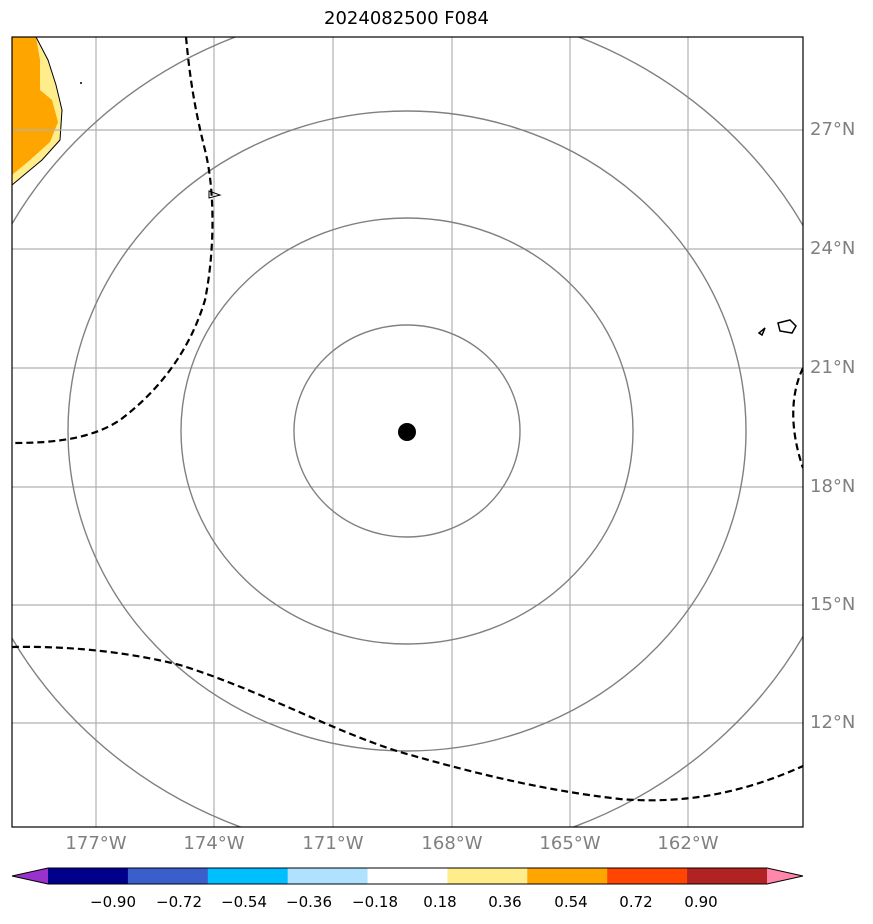 The width and height of the screenshot is (873, 924). I want to click on colorbar-outline, so click(407, 876).